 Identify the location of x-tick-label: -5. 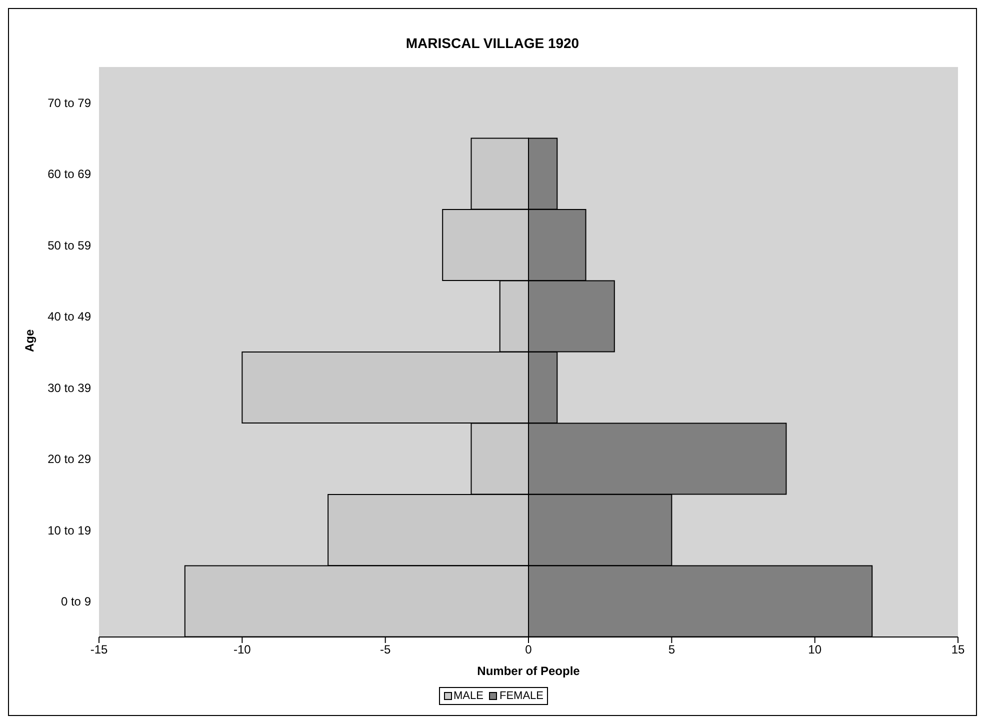
(385, 649).